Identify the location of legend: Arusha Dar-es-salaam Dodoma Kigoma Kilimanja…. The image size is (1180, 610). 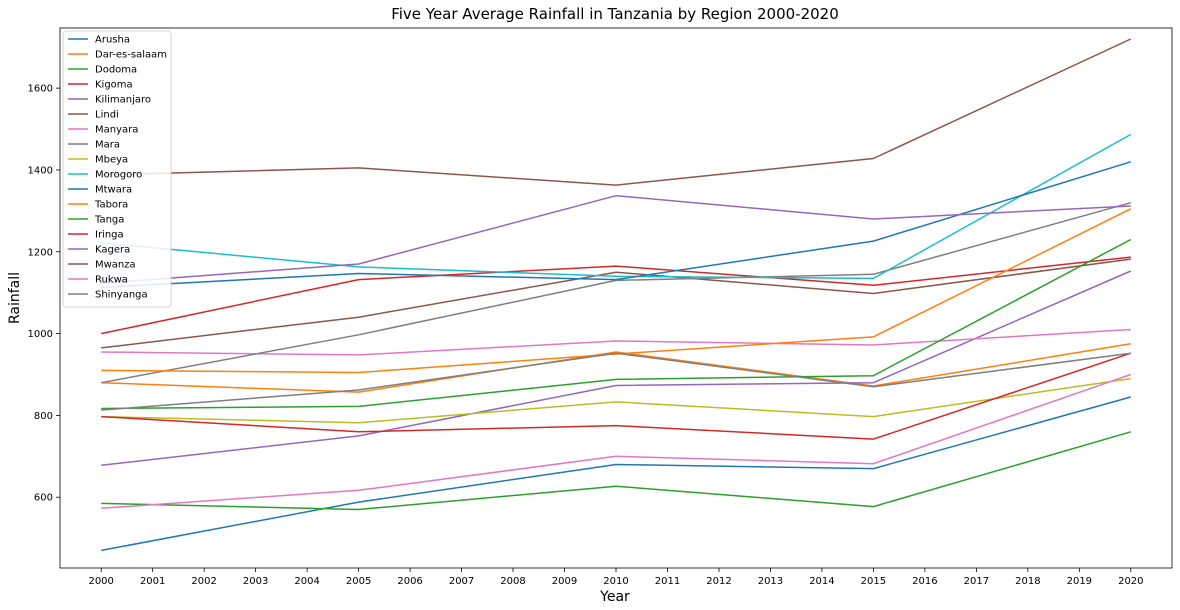
(117, 169).